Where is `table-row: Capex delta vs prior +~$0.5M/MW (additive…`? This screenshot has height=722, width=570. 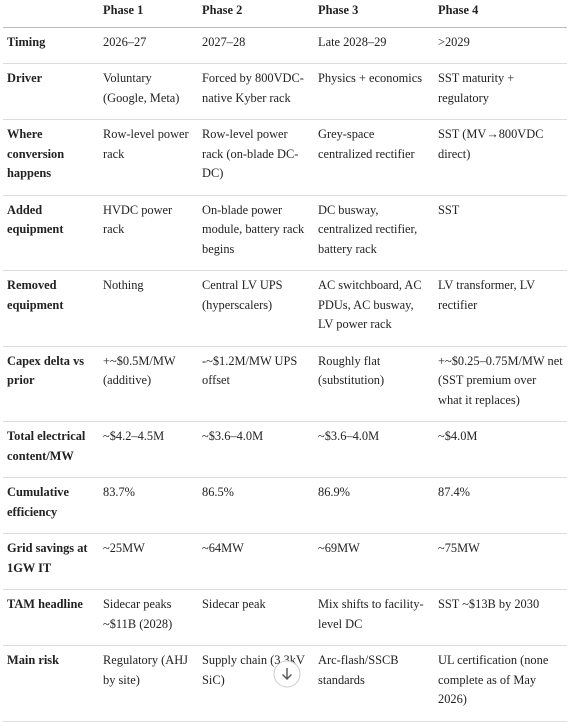 table-row: Capex delta vs prior +~$0.5M/MW (additive… is located at coordinates (285, 384).